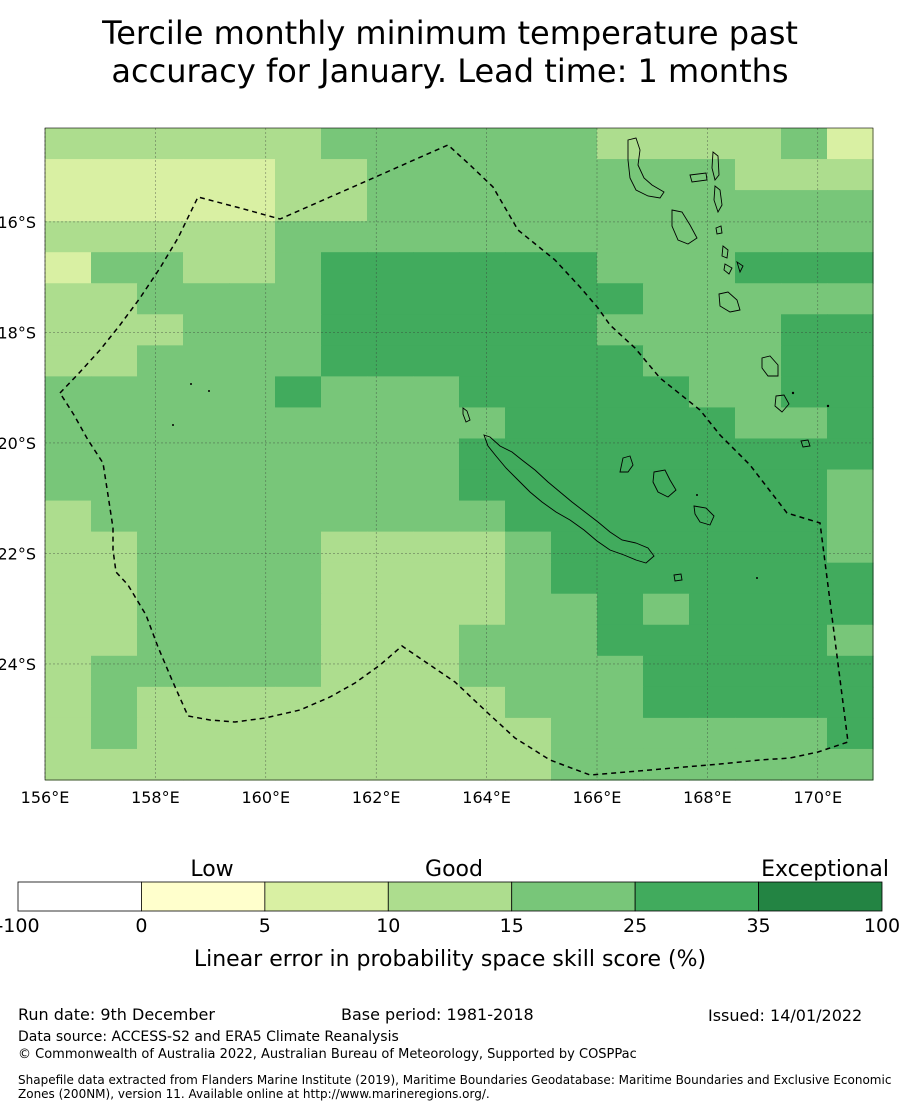 This screenshot has width=900, height=1110. What do you see at coordinates (326, 896) in the screenshot?
I see `colorbar-segment` at bounding box center [326, 896].